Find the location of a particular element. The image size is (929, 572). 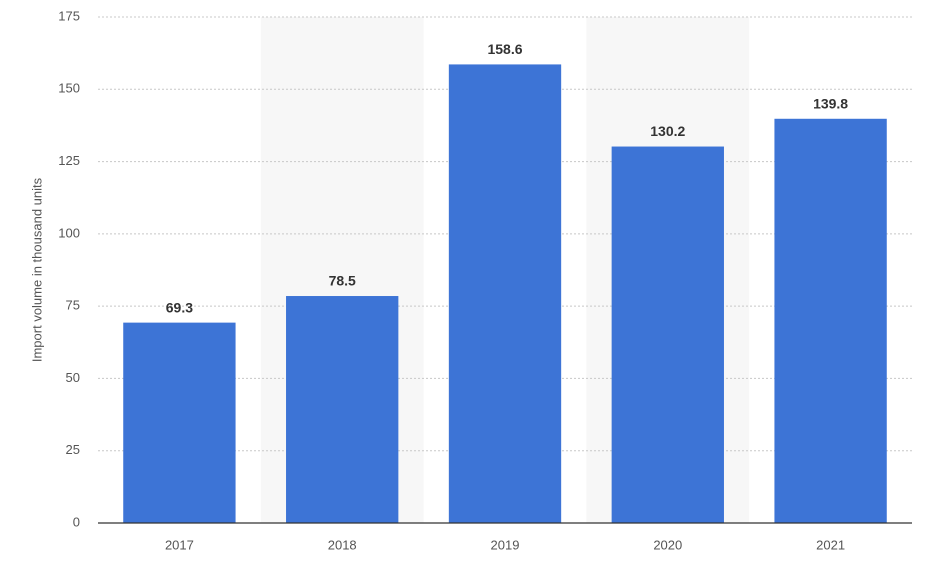

x-tick-label: 2019 is located at coordinates (505, 544).